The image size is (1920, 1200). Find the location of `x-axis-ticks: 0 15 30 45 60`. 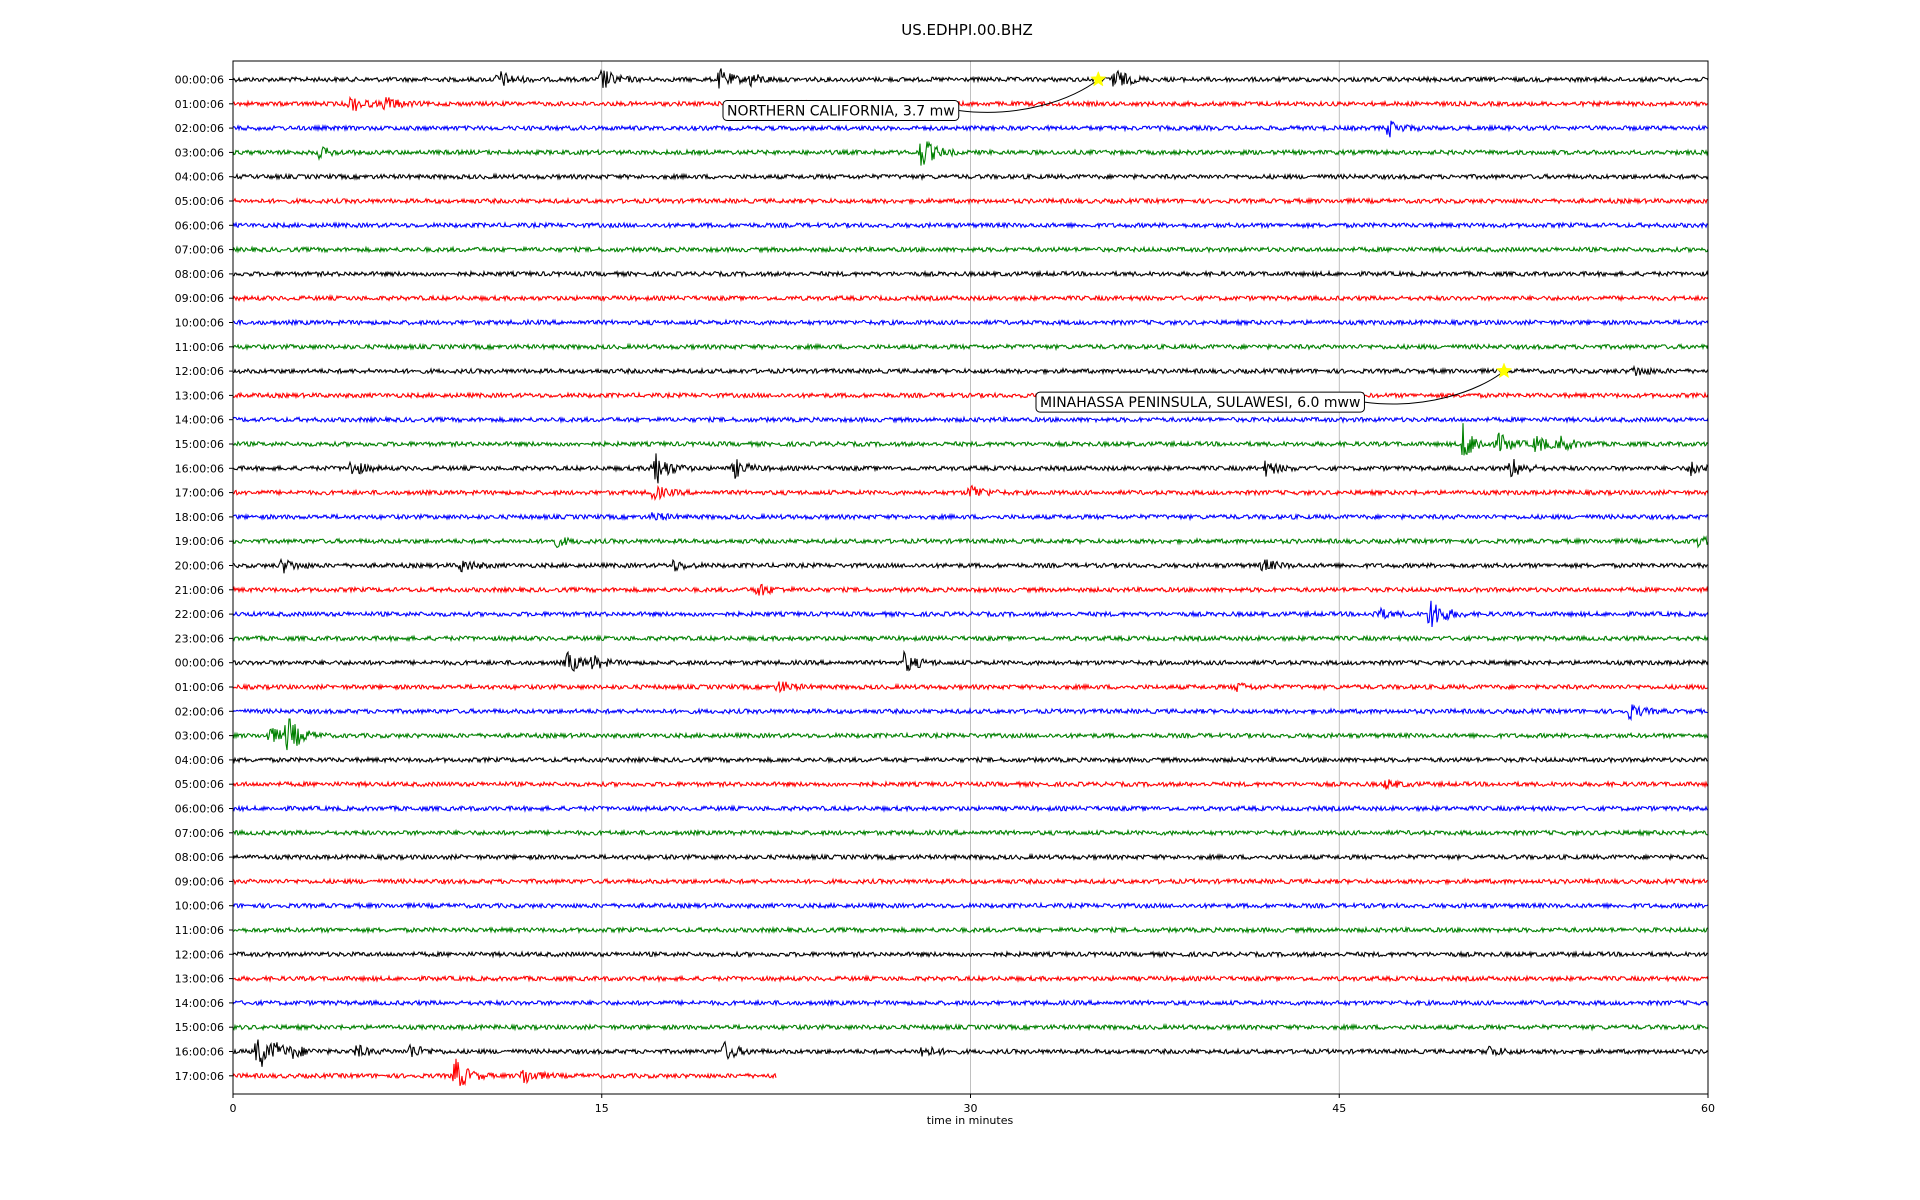

x-axis-ticks: 0 15 30 45 60 is located at coordinates (972, 1104).